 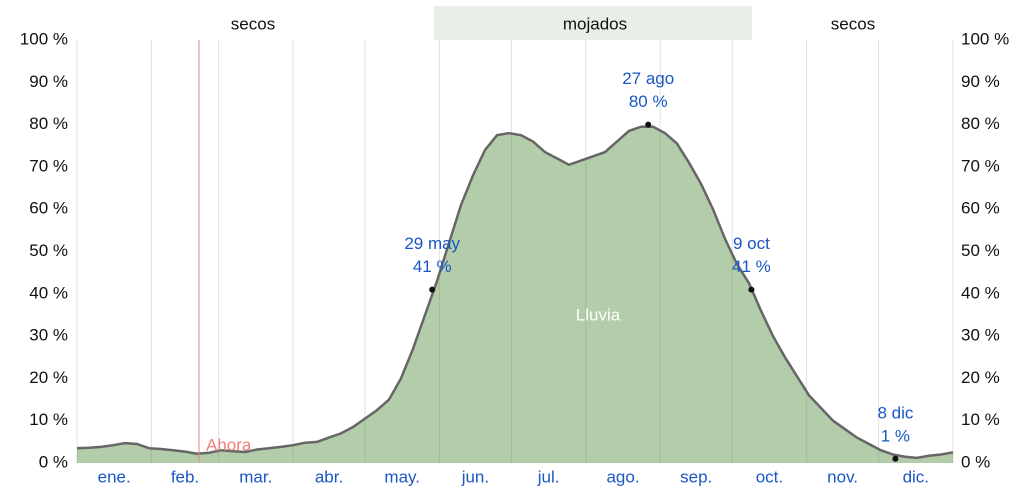 What do you see at coordinates (48, 419) in the screenshot?
I see `y-tick-label: 10 %` at bounding box center [48, 419].